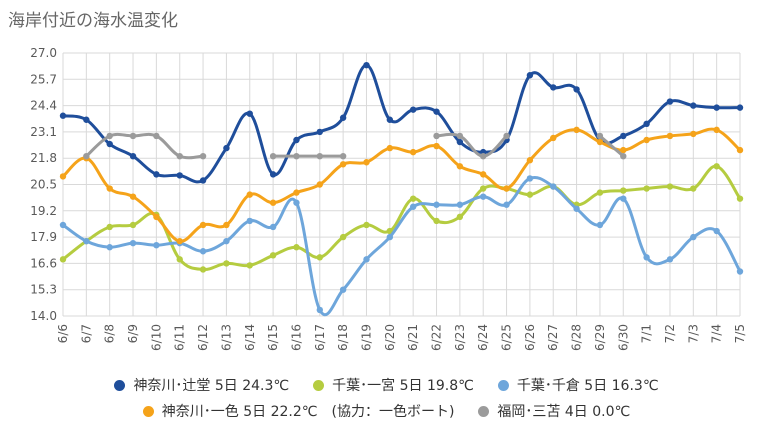  Describe the element at coordinates (740, 333) in the screenshot. I see `x-tick-label: 7/5` at that location.